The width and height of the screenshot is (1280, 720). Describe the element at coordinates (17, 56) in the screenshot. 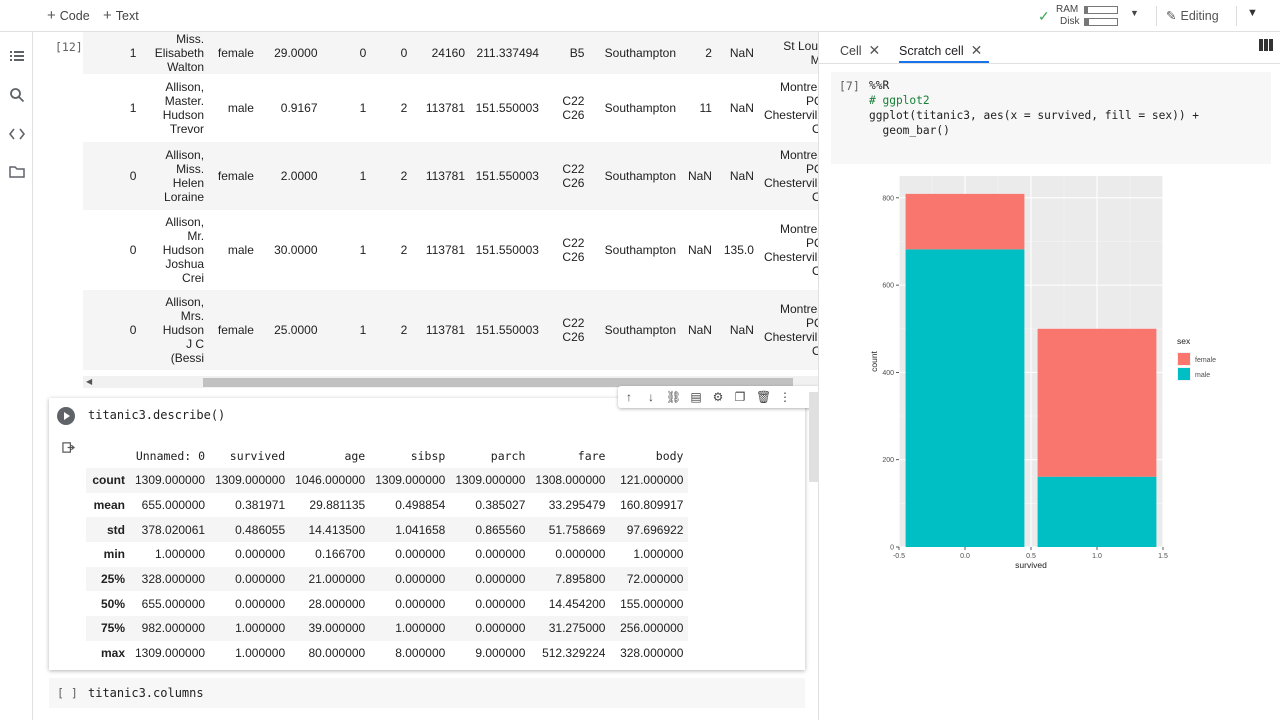

I see `table-of-contents-icon` at that location.